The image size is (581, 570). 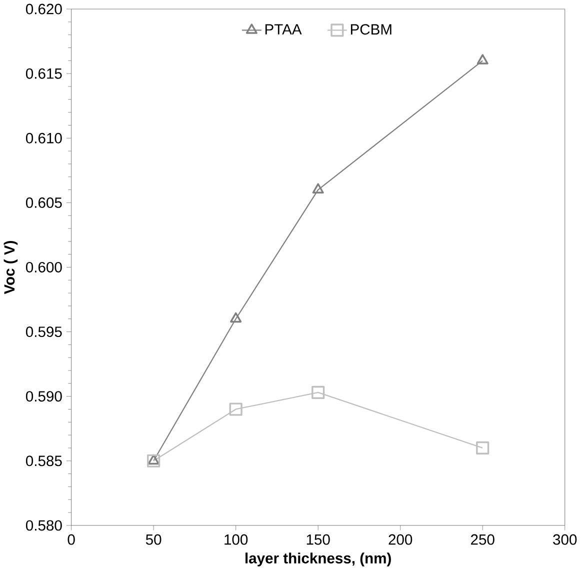 I want to click on legend-label: PTAA, so click(x=283, y=29).